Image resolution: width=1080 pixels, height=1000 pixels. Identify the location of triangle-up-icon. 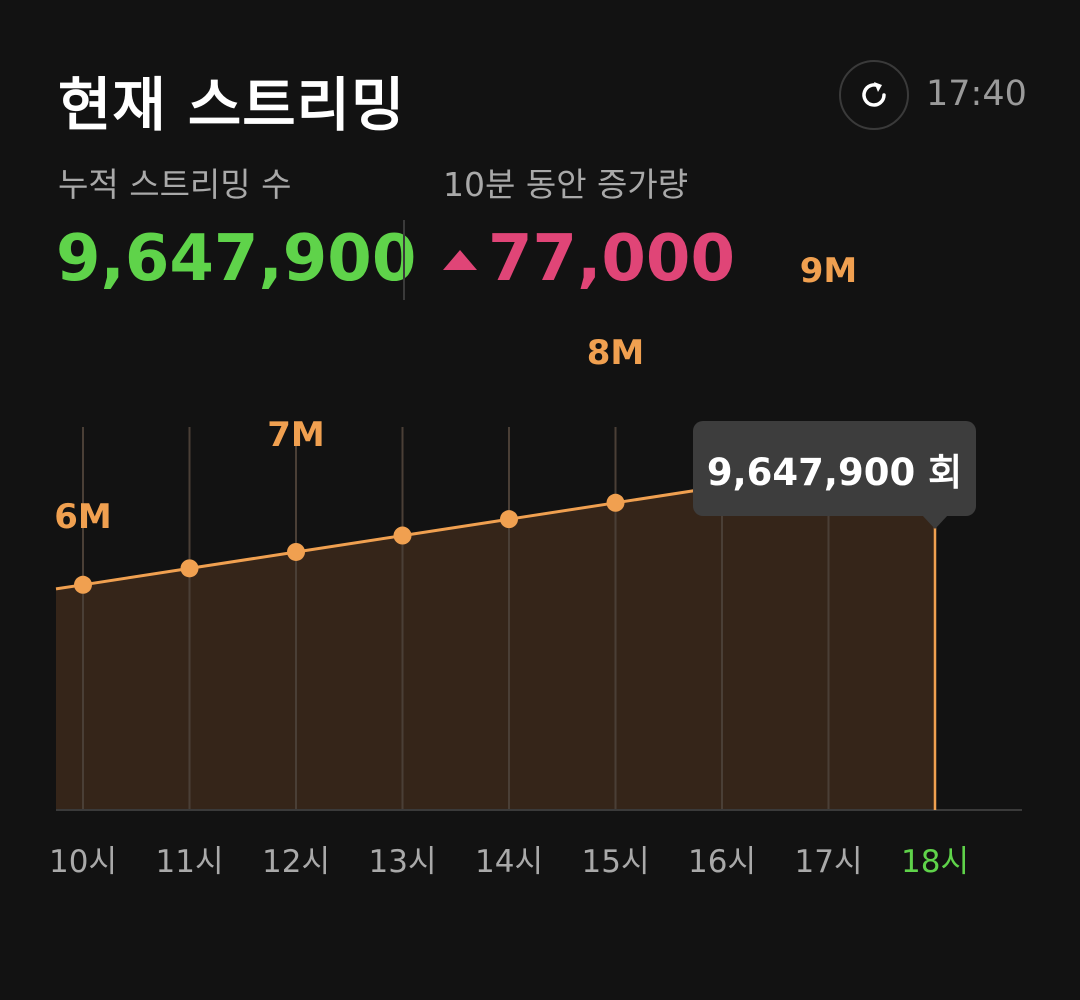
(460, 260).